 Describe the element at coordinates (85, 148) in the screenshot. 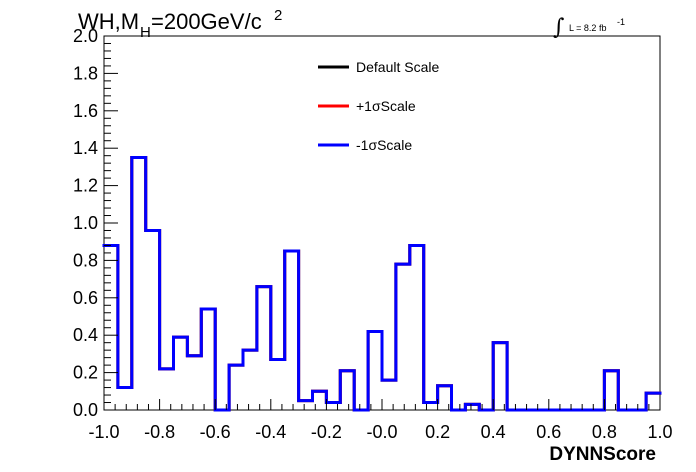

I see `y-tick-label: 1.4` at that location.